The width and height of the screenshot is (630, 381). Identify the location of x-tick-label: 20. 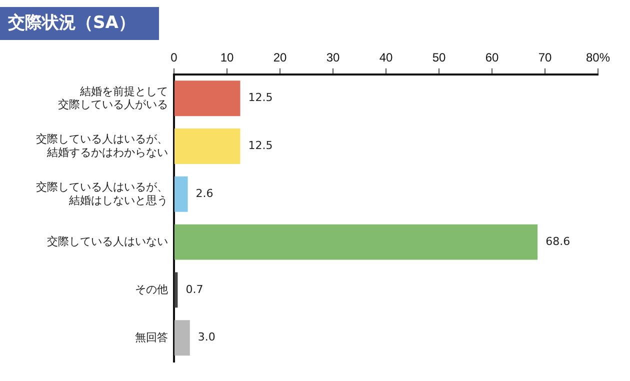
(280, 57).